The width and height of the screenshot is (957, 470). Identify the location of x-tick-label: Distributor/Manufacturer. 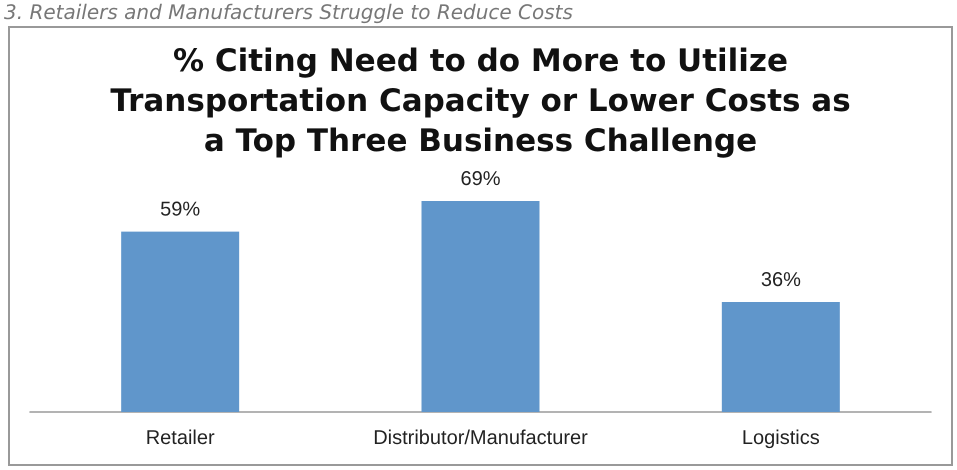
(480, 438).